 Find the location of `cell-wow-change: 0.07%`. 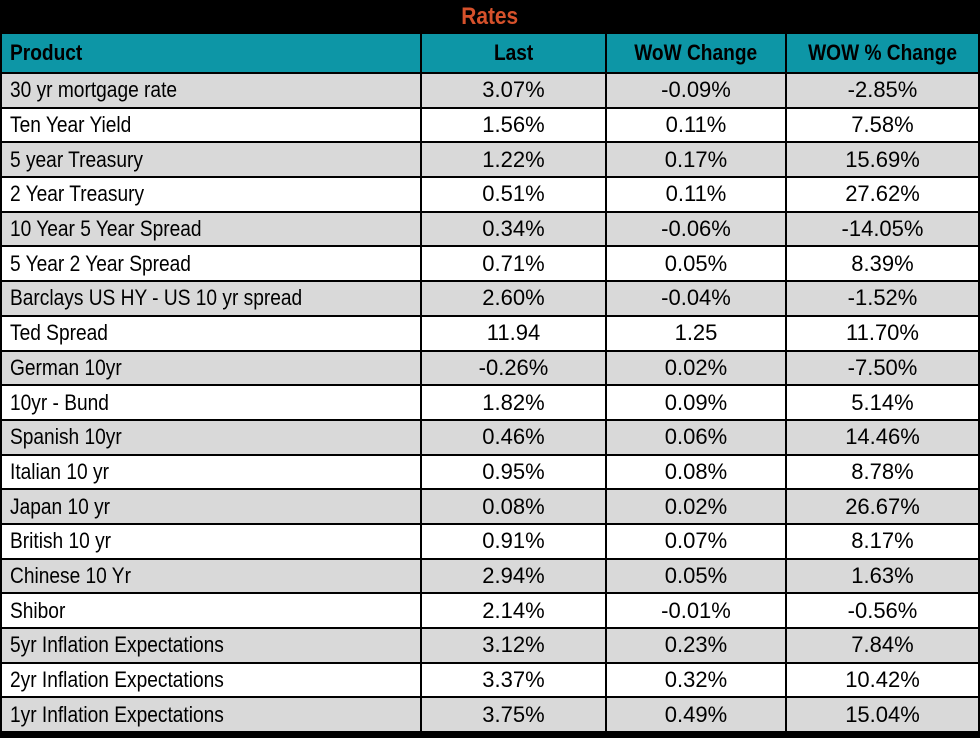

cell-wow-change: 0.07% is located at coordinates (695, 541).